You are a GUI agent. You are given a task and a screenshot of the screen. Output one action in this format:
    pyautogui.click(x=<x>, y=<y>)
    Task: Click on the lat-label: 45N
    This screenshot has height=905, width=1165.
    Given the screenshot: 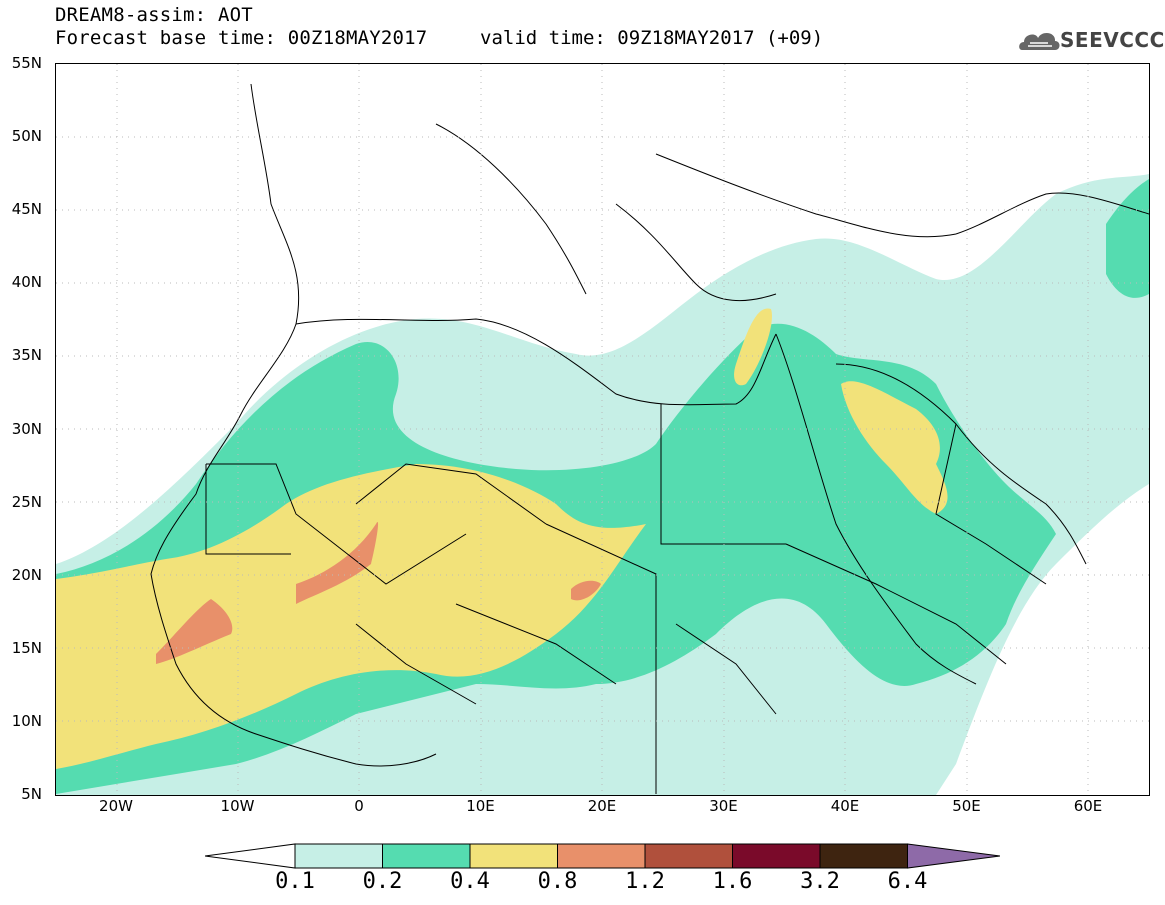 What is the action you would take?
    pyautogui.click(x=26, y=209)
    